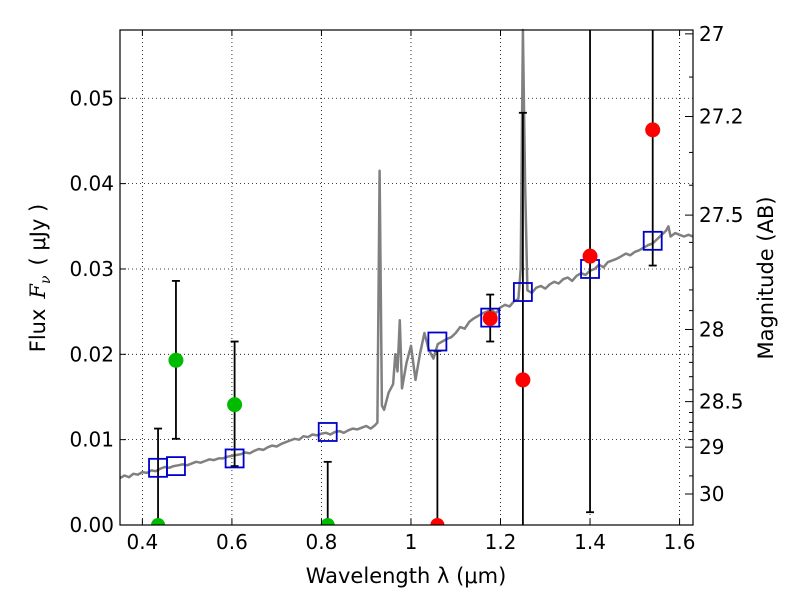 The height and width of the screenshot is (600, 800). Describe the element at coordinates (232, 542) in the screenshot. I see `x-tick-label: 0.6` at that location.